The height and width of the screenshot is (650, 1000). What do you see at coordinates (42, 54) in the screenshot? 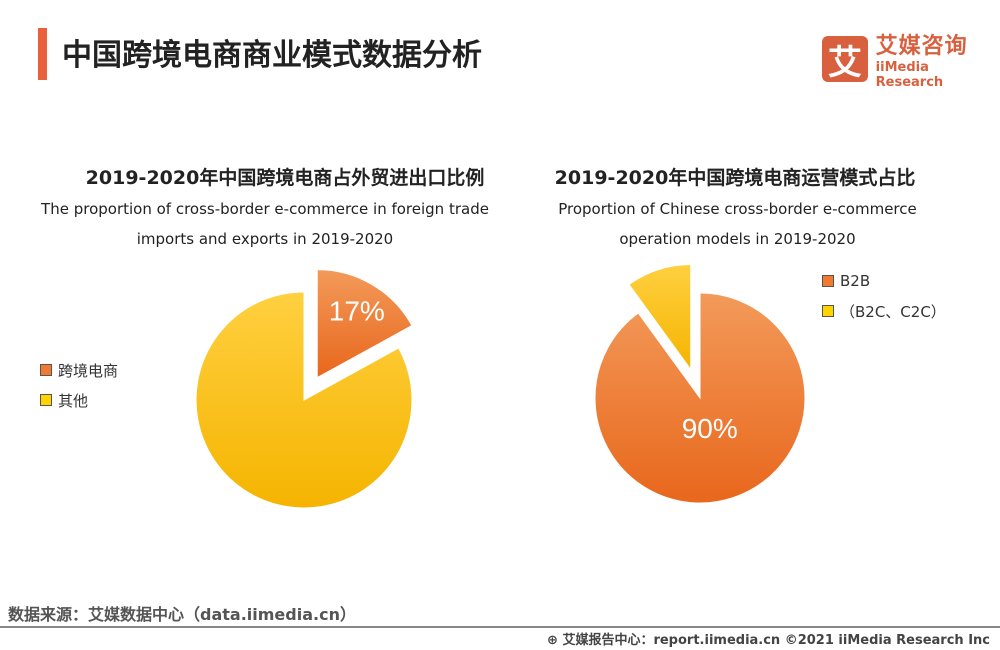
I see `title-accent-bar` at bounding box center [42, 54].